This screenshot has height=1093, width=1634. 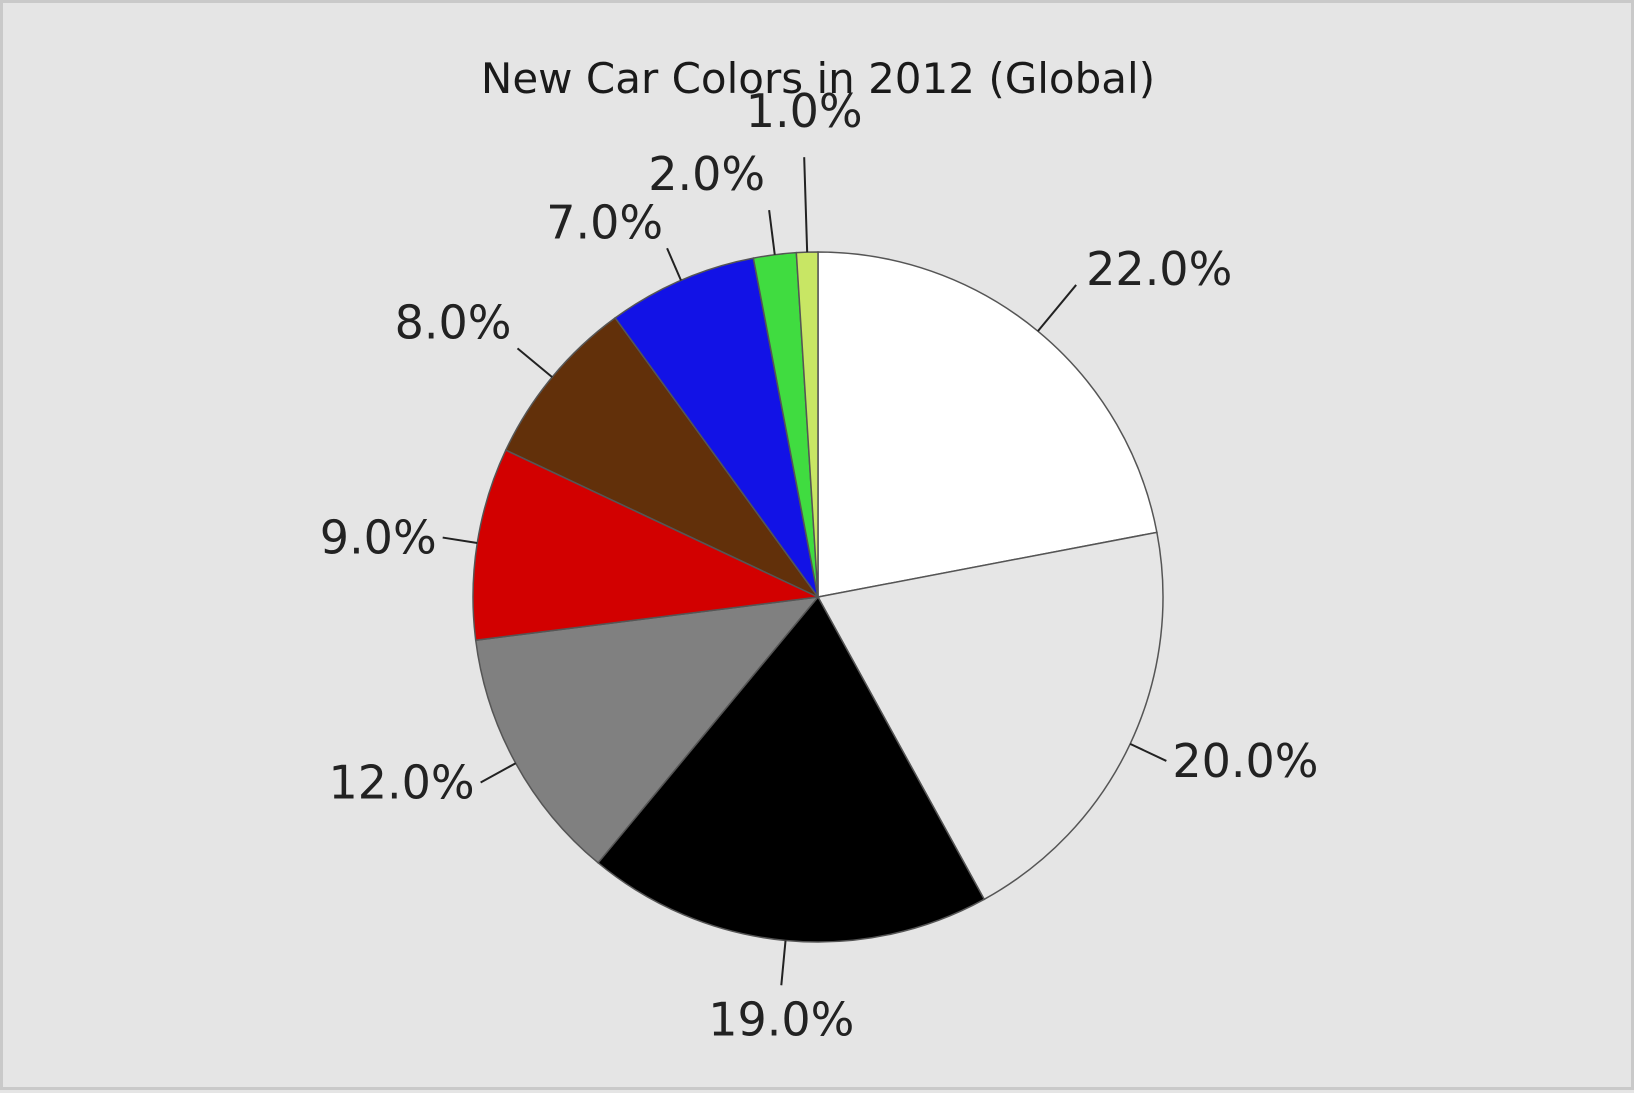 I want to click on slice-label-4: 12.0%, so click(x=401, y=782).